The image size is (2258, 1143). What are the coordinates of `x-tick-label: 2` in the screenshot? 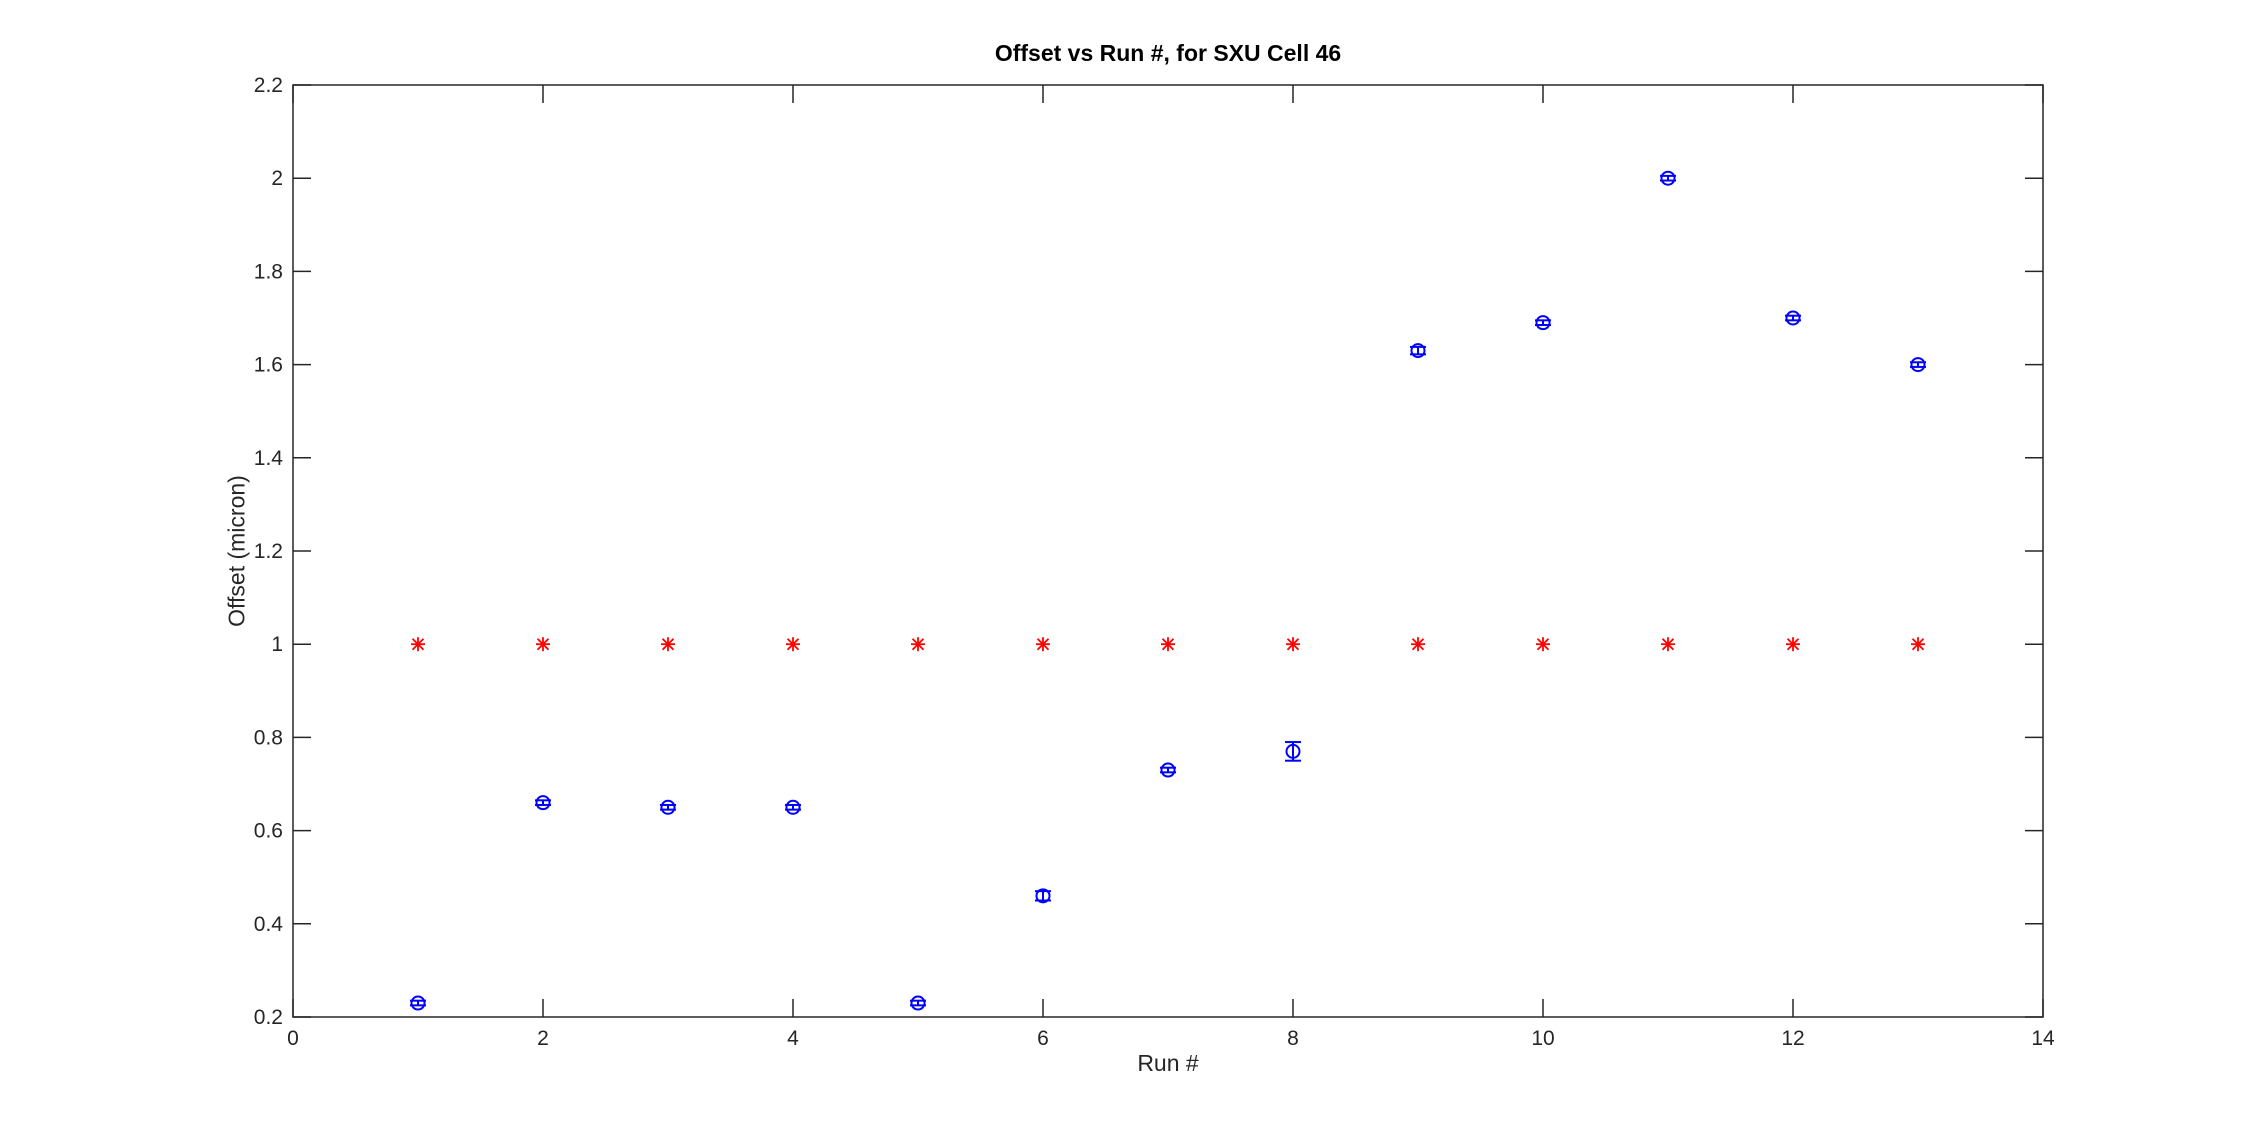 It's located at (543, 1038).